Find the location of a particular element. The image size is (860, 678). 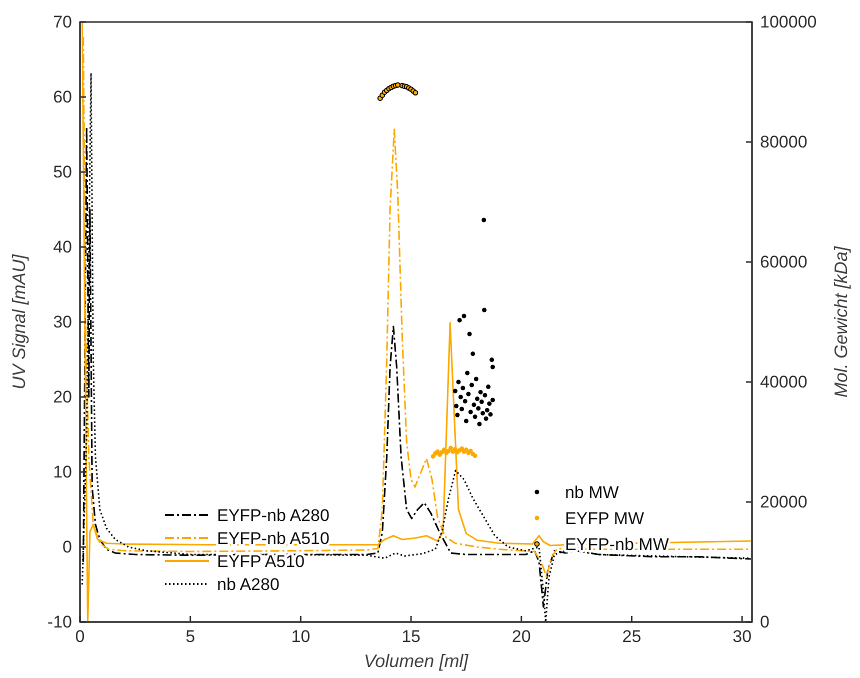

y2-tick-label: 100000 is located at coordinates (788, 22).